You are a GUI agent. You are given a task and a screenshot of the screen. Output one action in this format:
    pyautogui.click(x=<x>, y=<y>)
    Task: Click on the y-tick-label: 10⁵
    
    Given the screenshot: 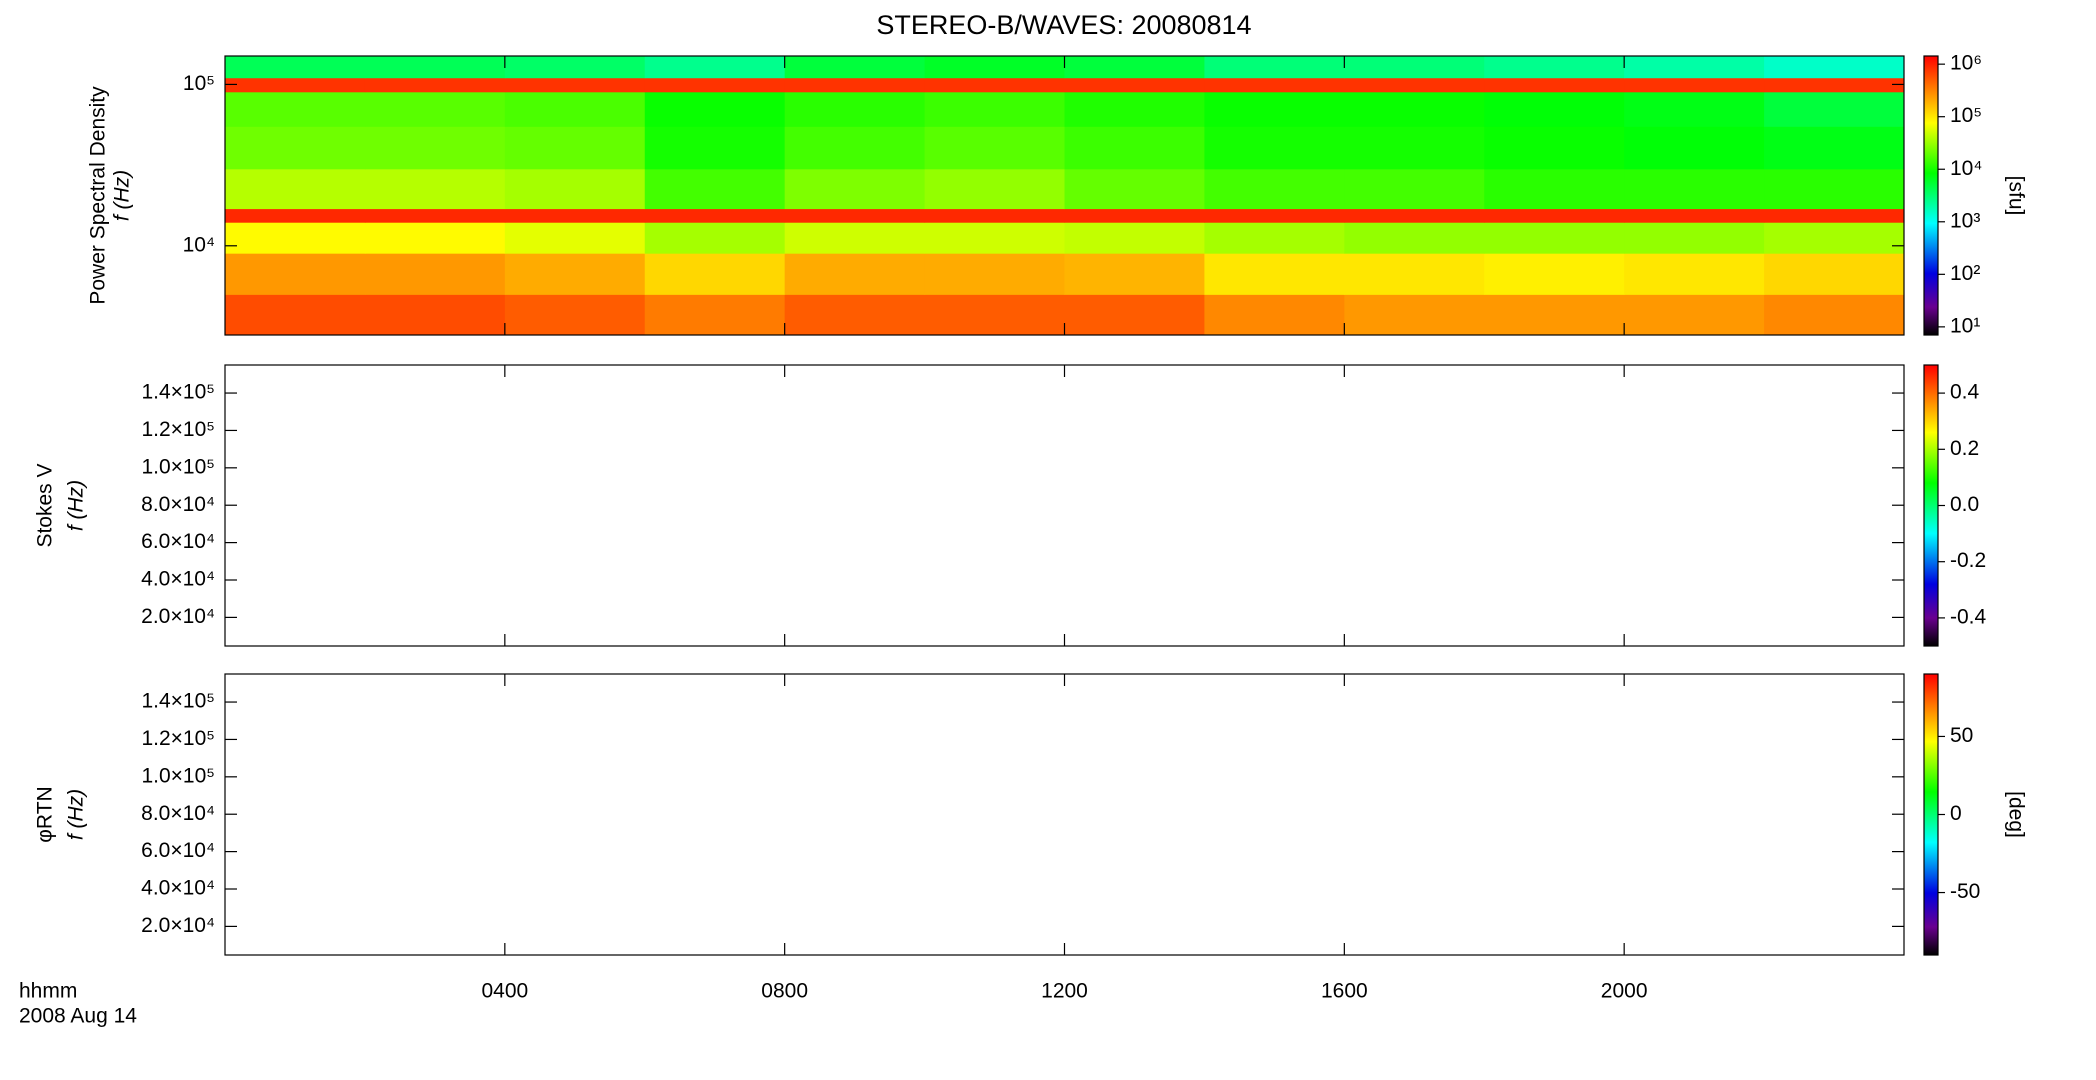 What is the action you would take?
    pyautogui.click(x=199, y=83)
    